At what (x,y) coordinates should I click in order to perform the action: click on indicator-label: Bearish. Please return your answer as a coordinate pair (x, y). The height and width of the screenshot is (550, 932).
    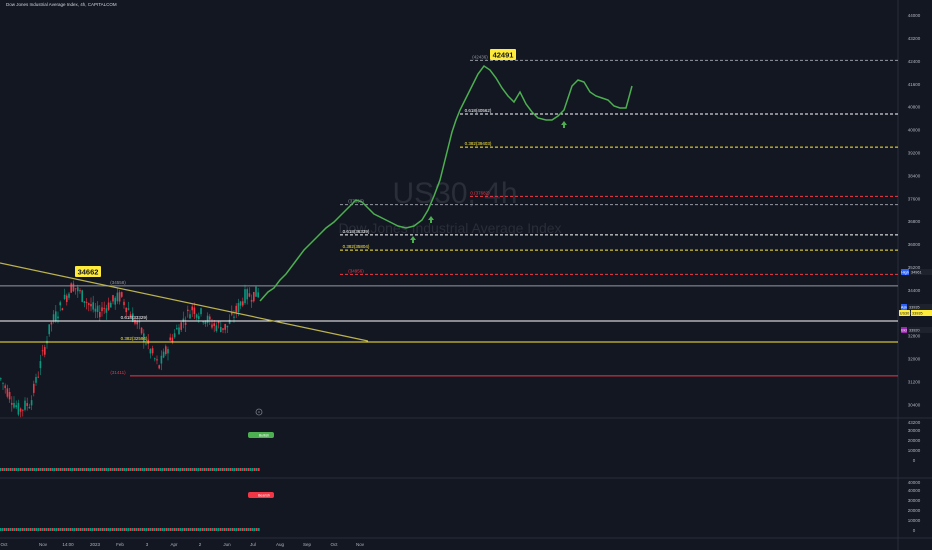
    Looking at the image, I should click on (264, 496).